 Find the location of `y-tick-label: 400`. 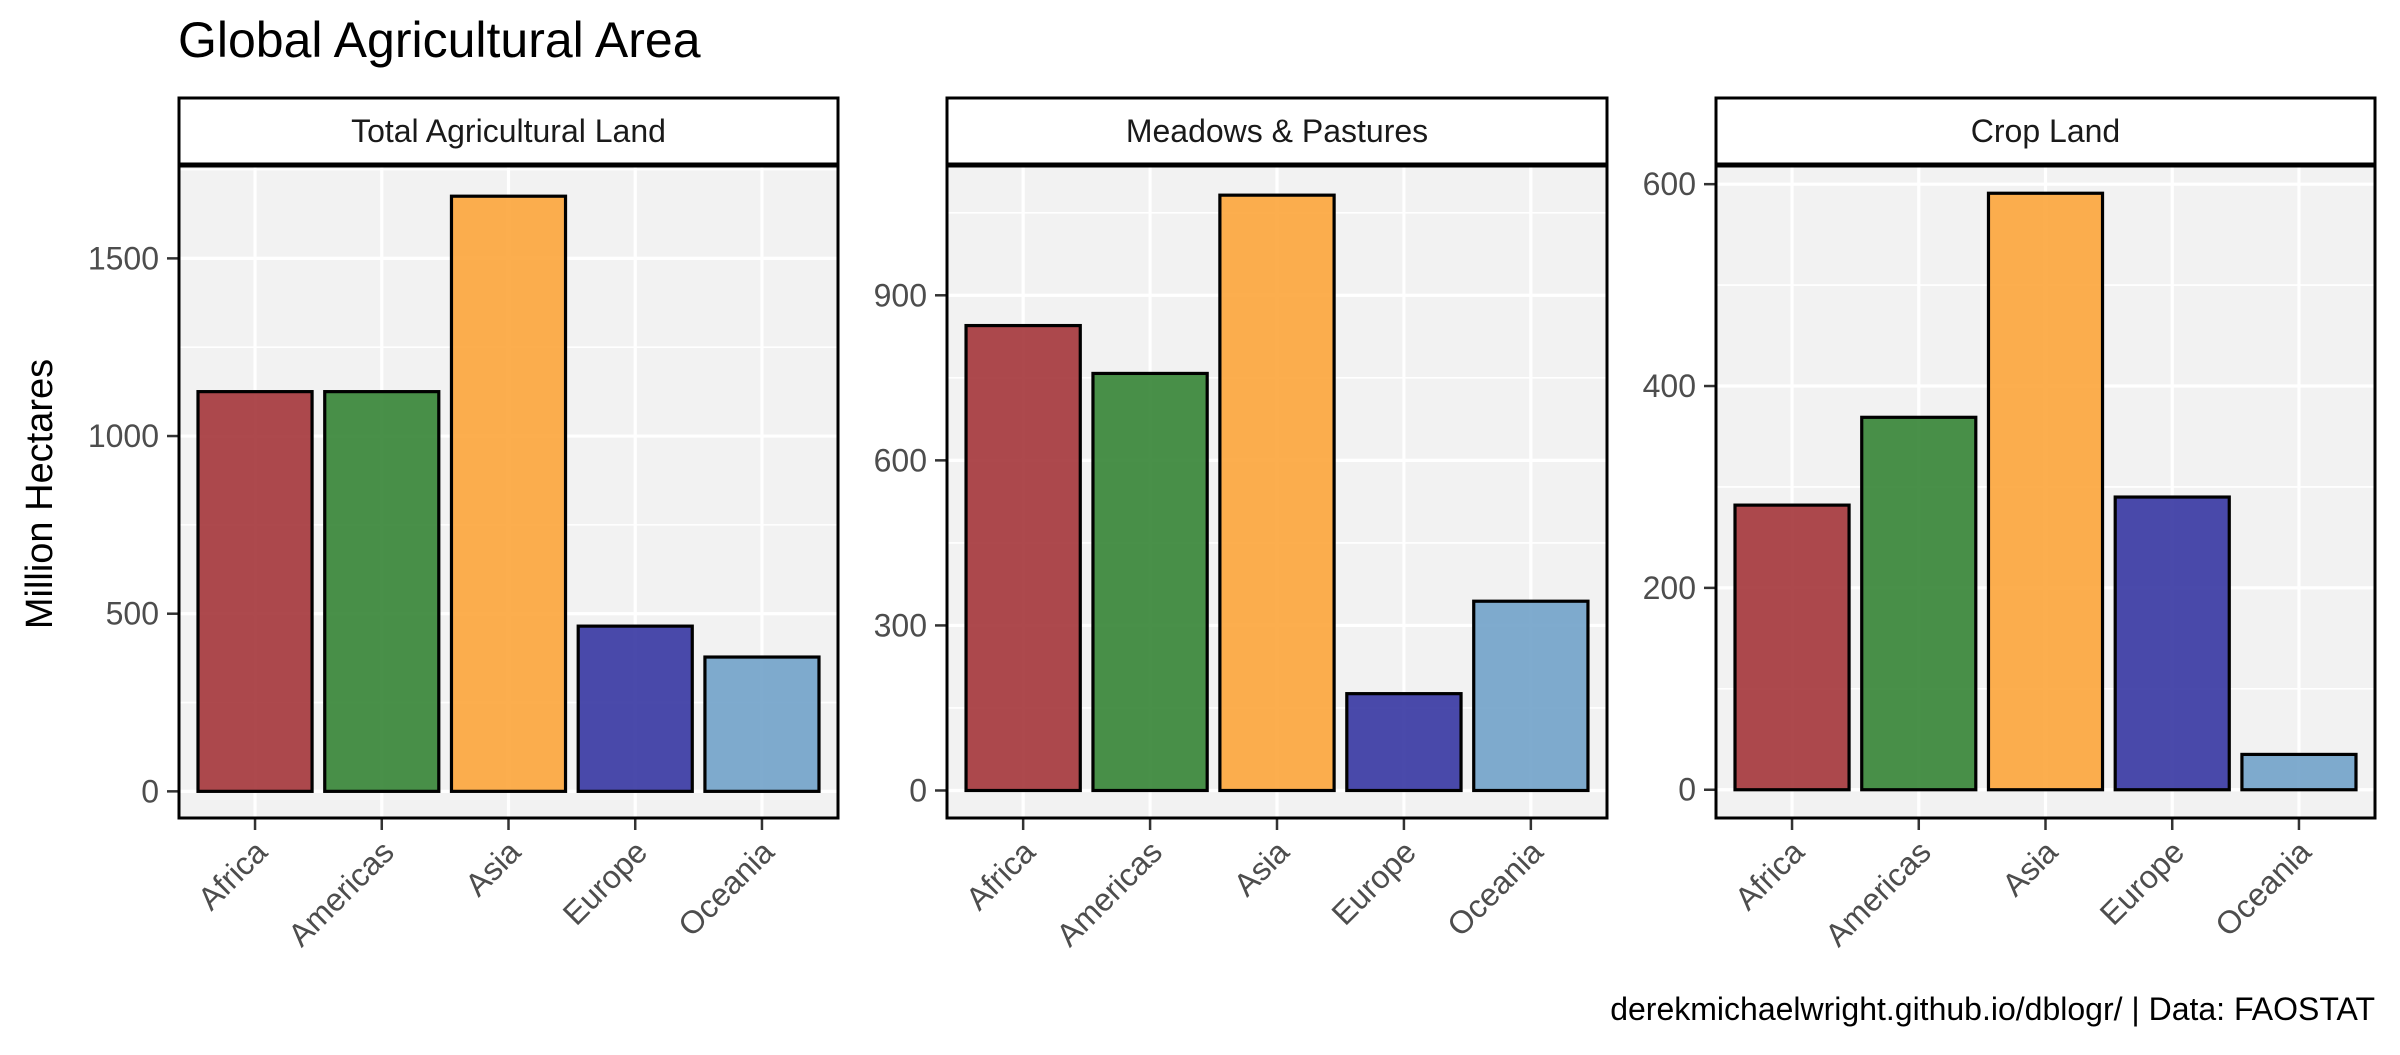

y-tick-label: 400 is located at coordinates (1669, 386).